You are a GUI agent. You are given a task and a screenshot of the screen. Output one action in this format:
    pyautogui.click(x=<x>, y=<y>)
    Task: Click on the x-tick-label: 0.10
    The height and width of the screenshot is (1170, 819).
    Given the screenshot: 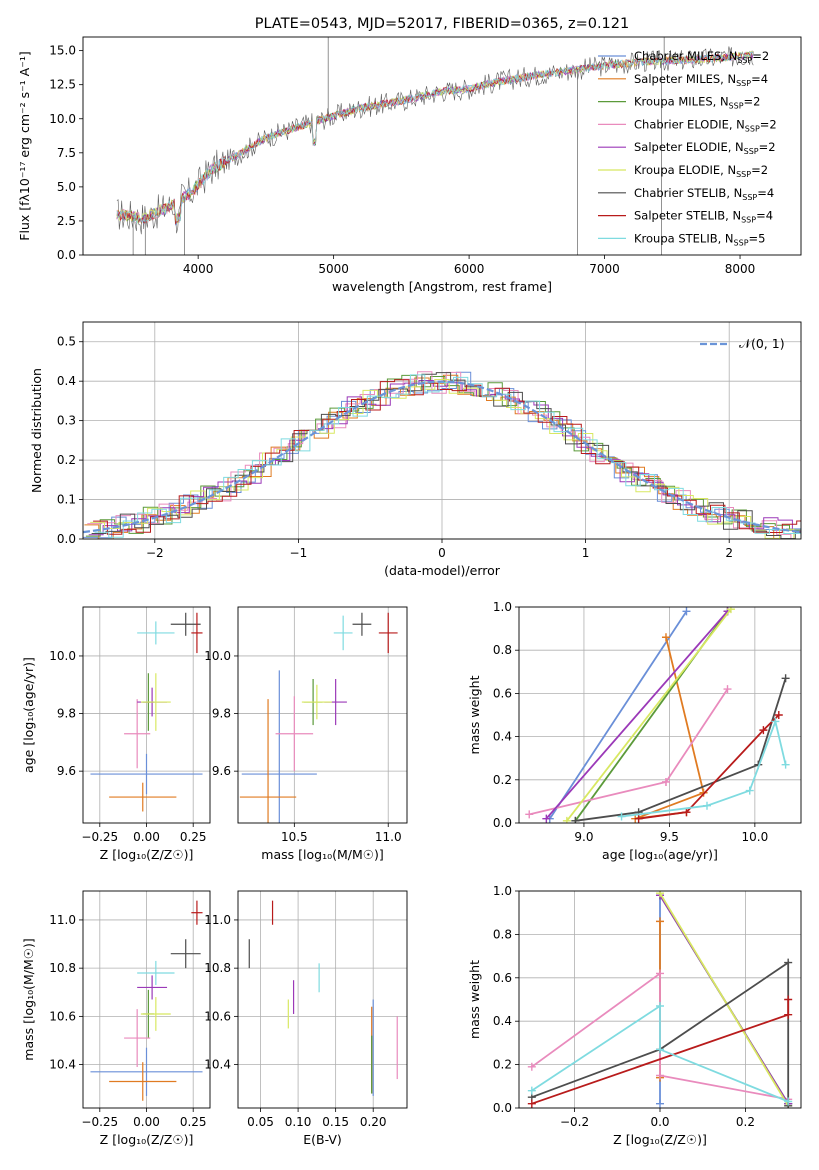 What is the action you would take?
    pyautogui.click(x=298, y=1122)
    